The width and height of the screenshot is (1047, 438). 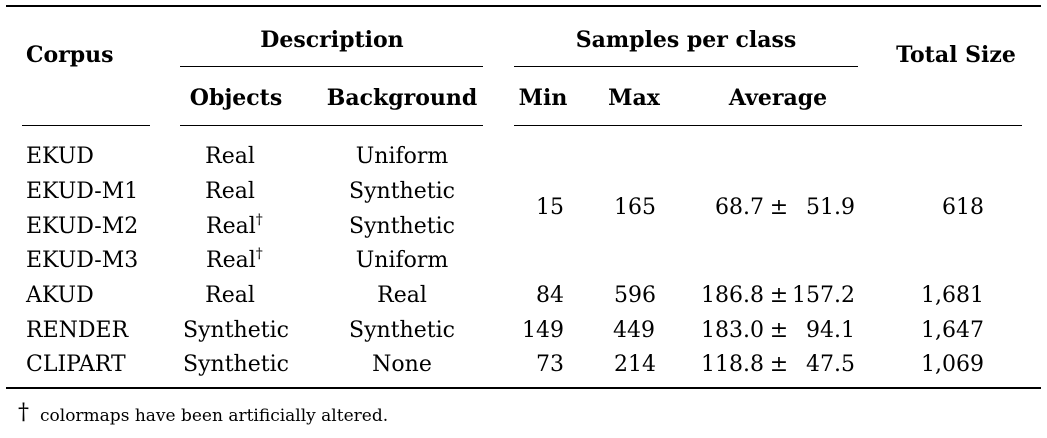 What do you see at coordinates (635, 207) in the screenshot?
I see `cell-max: 165` at bounding box center [635, 207].